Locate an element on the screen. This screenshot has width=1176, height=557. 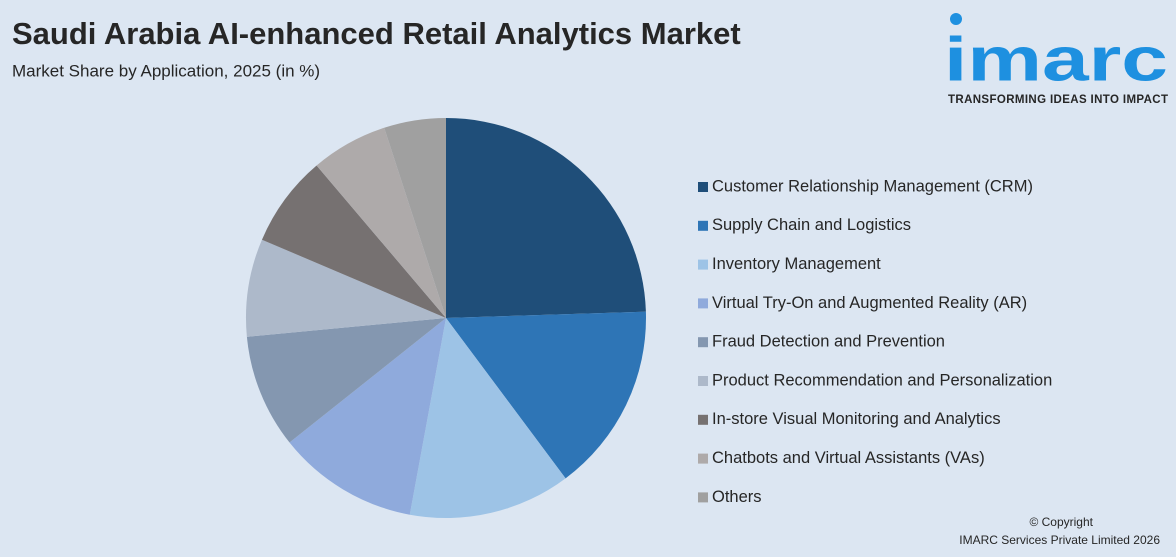
legend-label: Chatbots and Virtual Assistants (VAs) is located at coordinates (848, 458).